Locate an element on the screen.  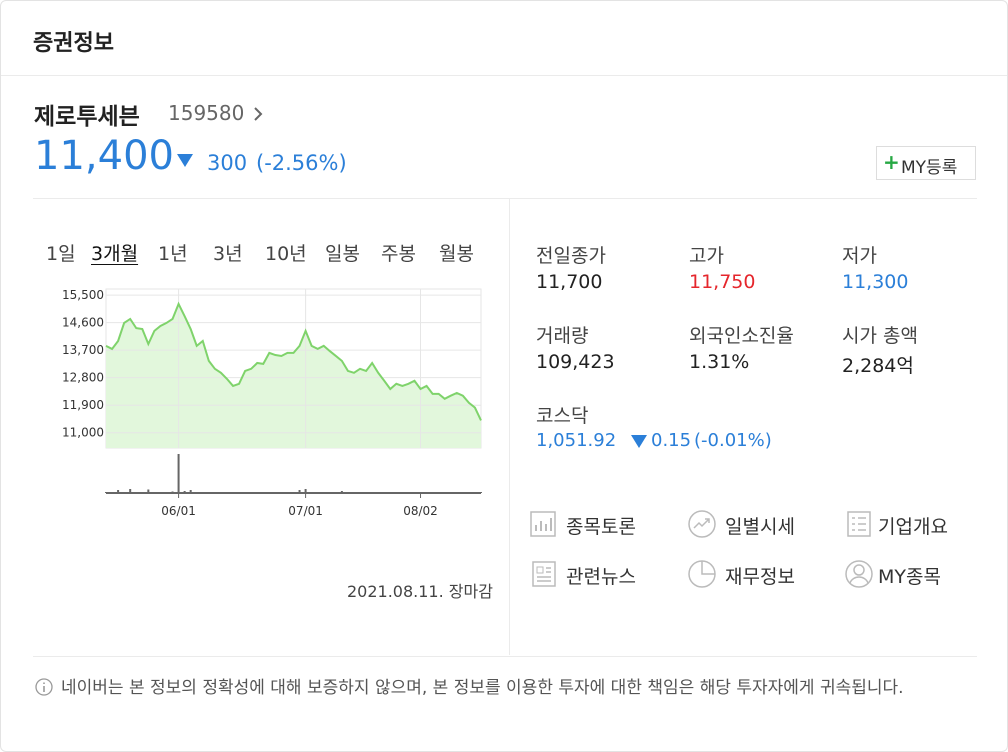
period-tab: 주봉 is located at coordinates (398, 254).